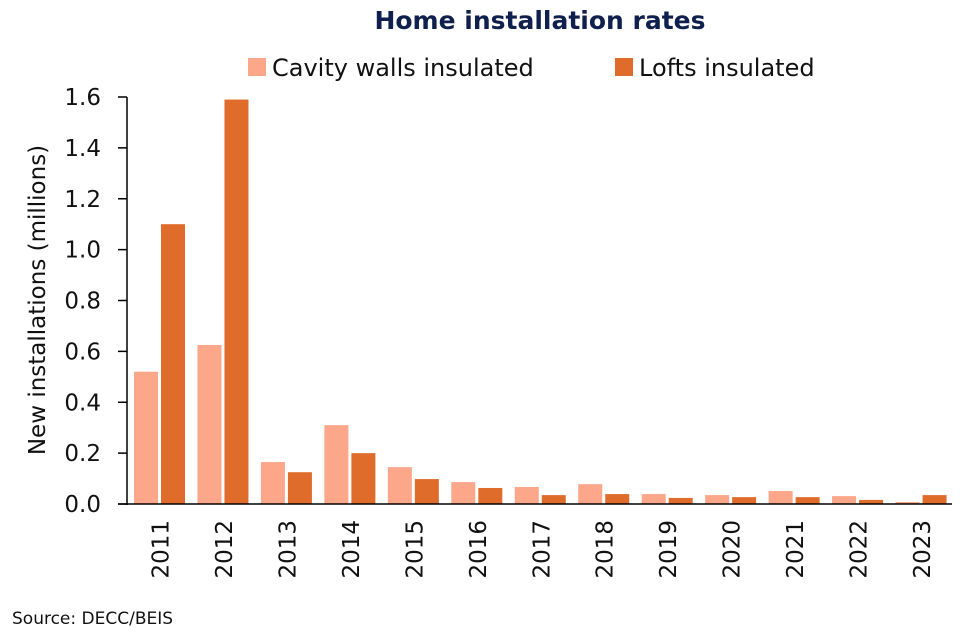  Describe the element at coordinates (299, 488) in the screenshot. I see `bar-lofts-2013` at that location.